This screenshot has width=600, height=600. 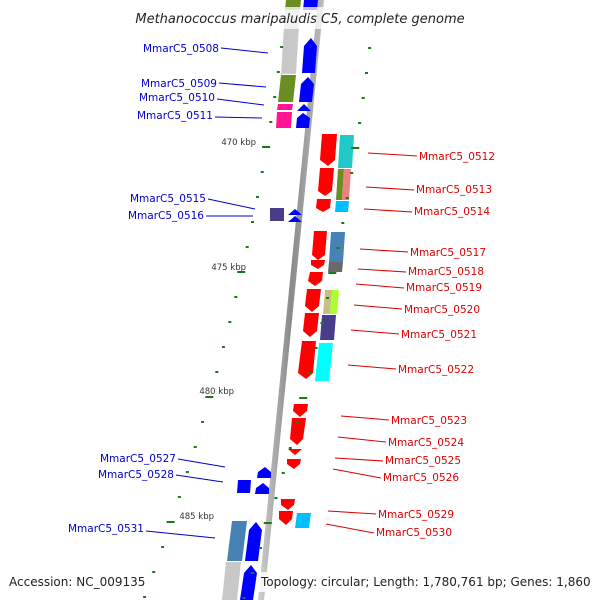 What do you see at coordinates (166, 216) in the screenshot?
I see `gene-label-0516: MmarC5_0516` at bounding box center [166, 216].